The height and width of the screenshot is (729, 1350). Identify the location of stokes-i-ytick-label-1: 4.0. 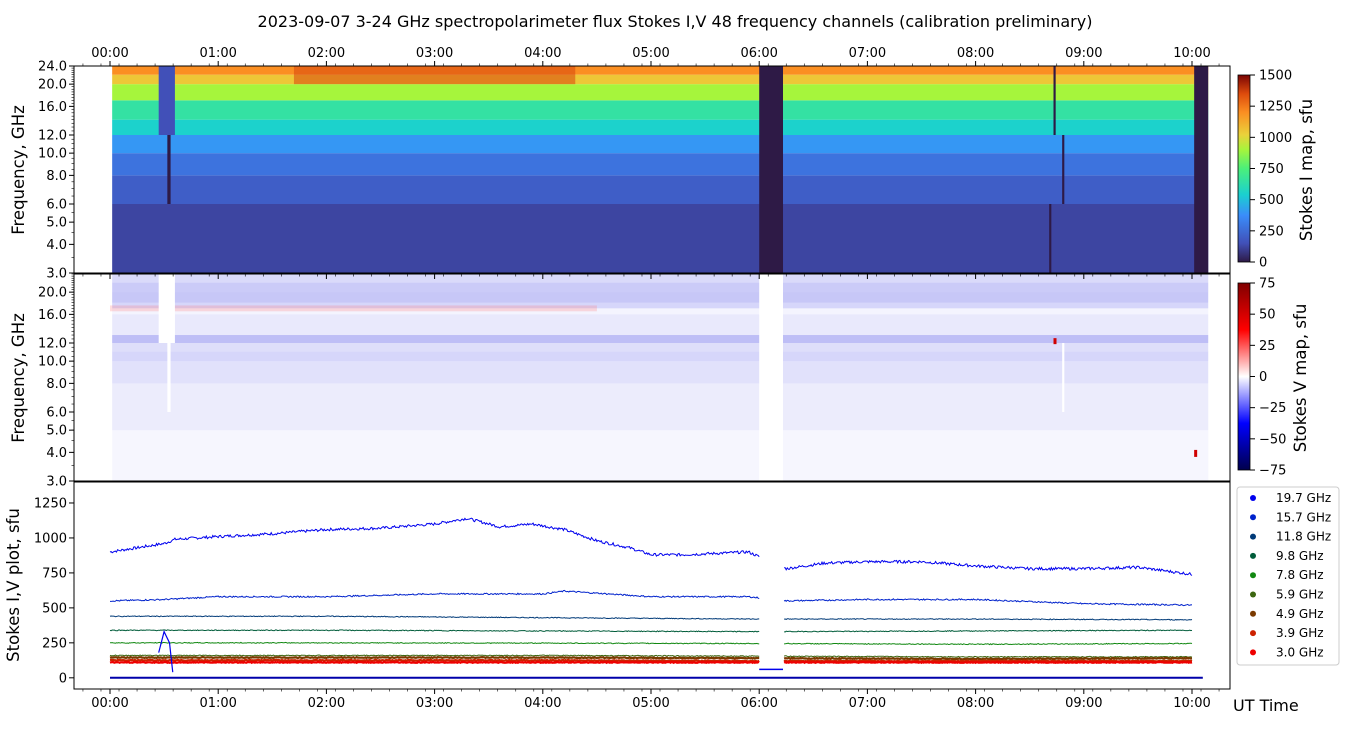
(56, 245).